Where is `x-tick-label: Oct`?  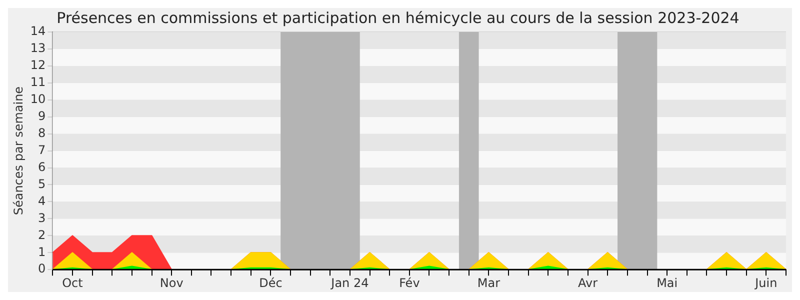
x-tick-label: Oct is located at coordinates (73, 283).